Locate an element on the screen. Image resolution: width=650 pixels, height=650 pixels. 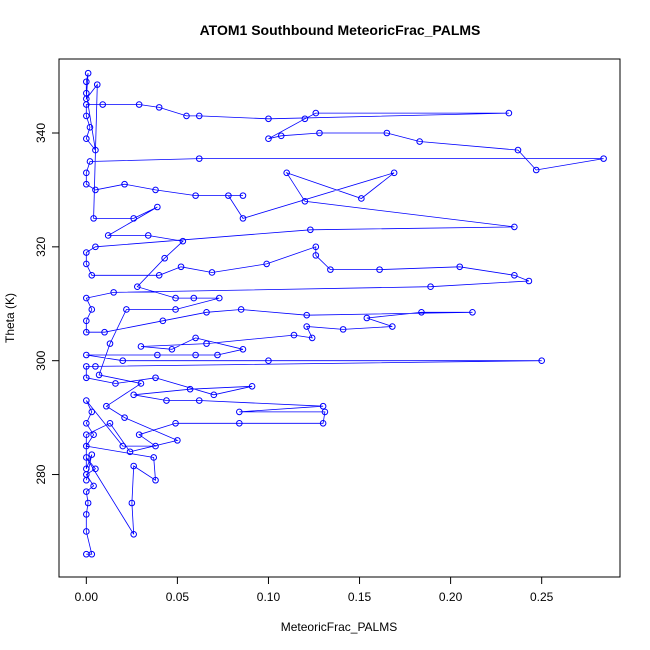
x-tick-label: 0.15 is located at coordinates (360, 597).